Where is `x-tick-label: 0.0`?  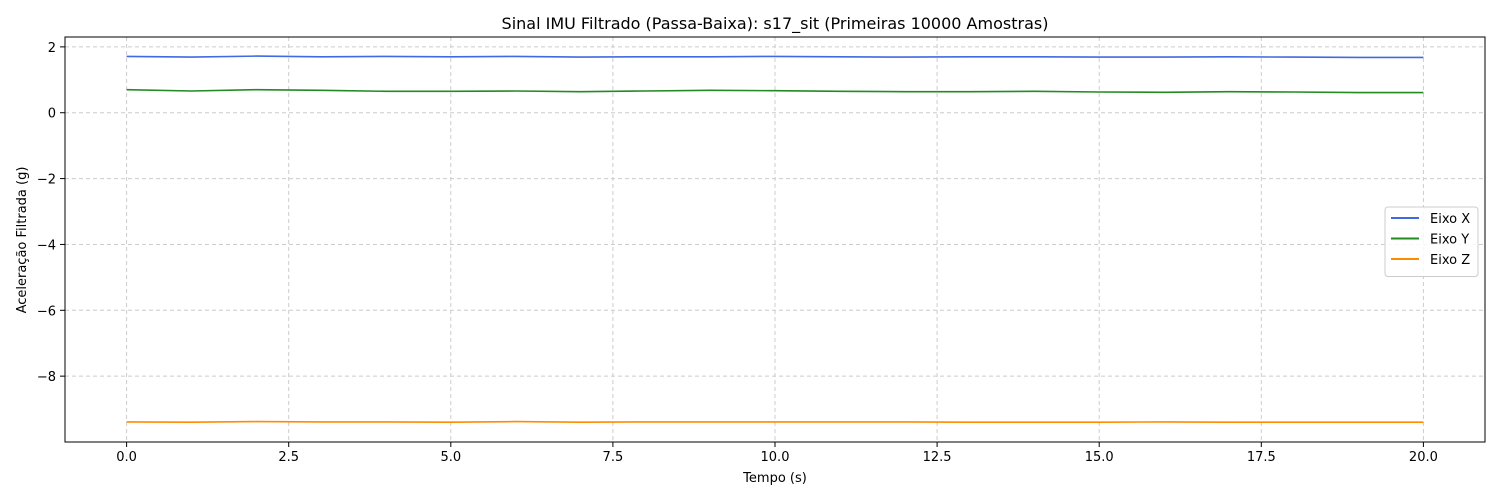
x-tick-label: 0.0 is located at coordinates (126, 457).